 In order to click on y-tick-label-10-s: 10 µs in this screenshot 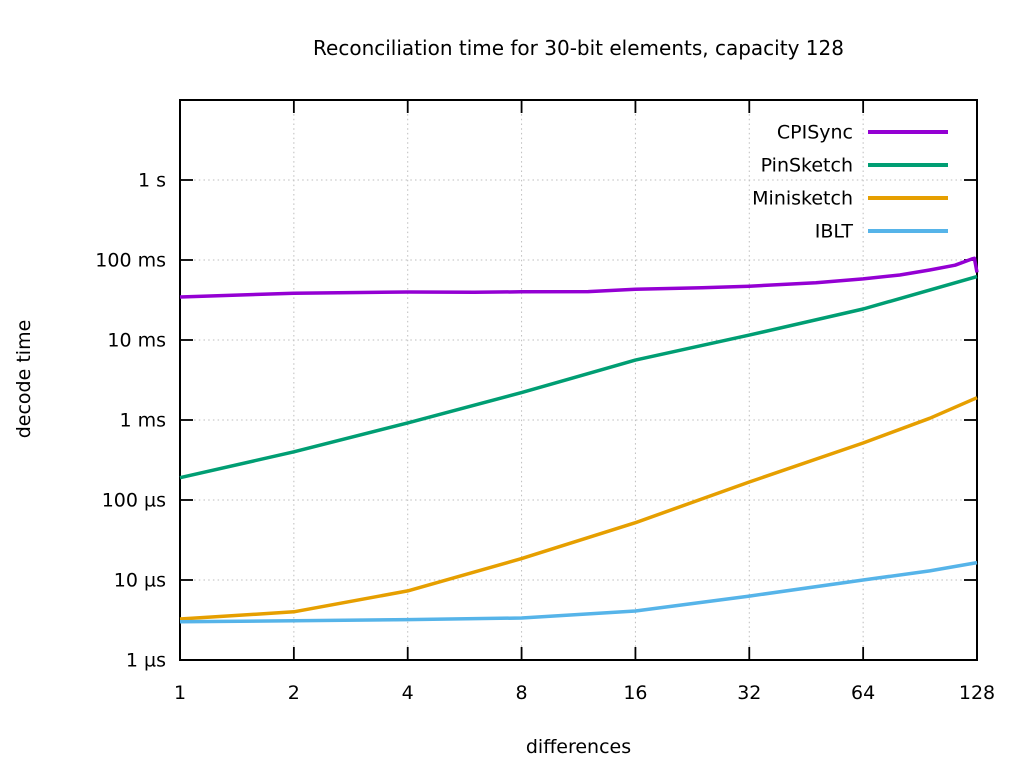, I will do `click(140, 581)`.